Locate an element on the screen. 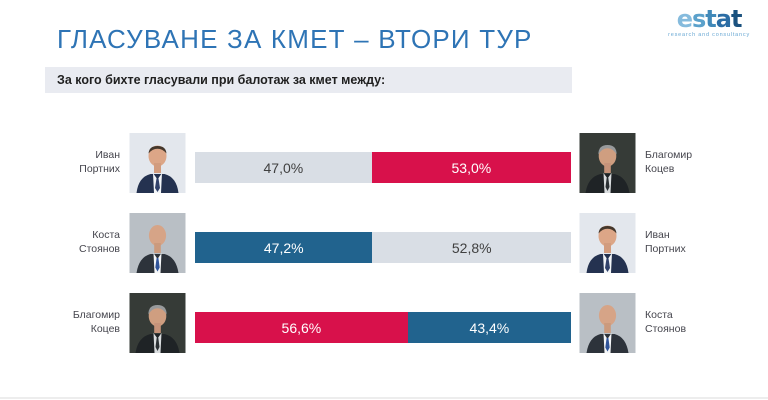 Image resolution: width=768 pixels, height=400 pixels. bar-segment-left: 47,2% is located at coordinates (284, 247).